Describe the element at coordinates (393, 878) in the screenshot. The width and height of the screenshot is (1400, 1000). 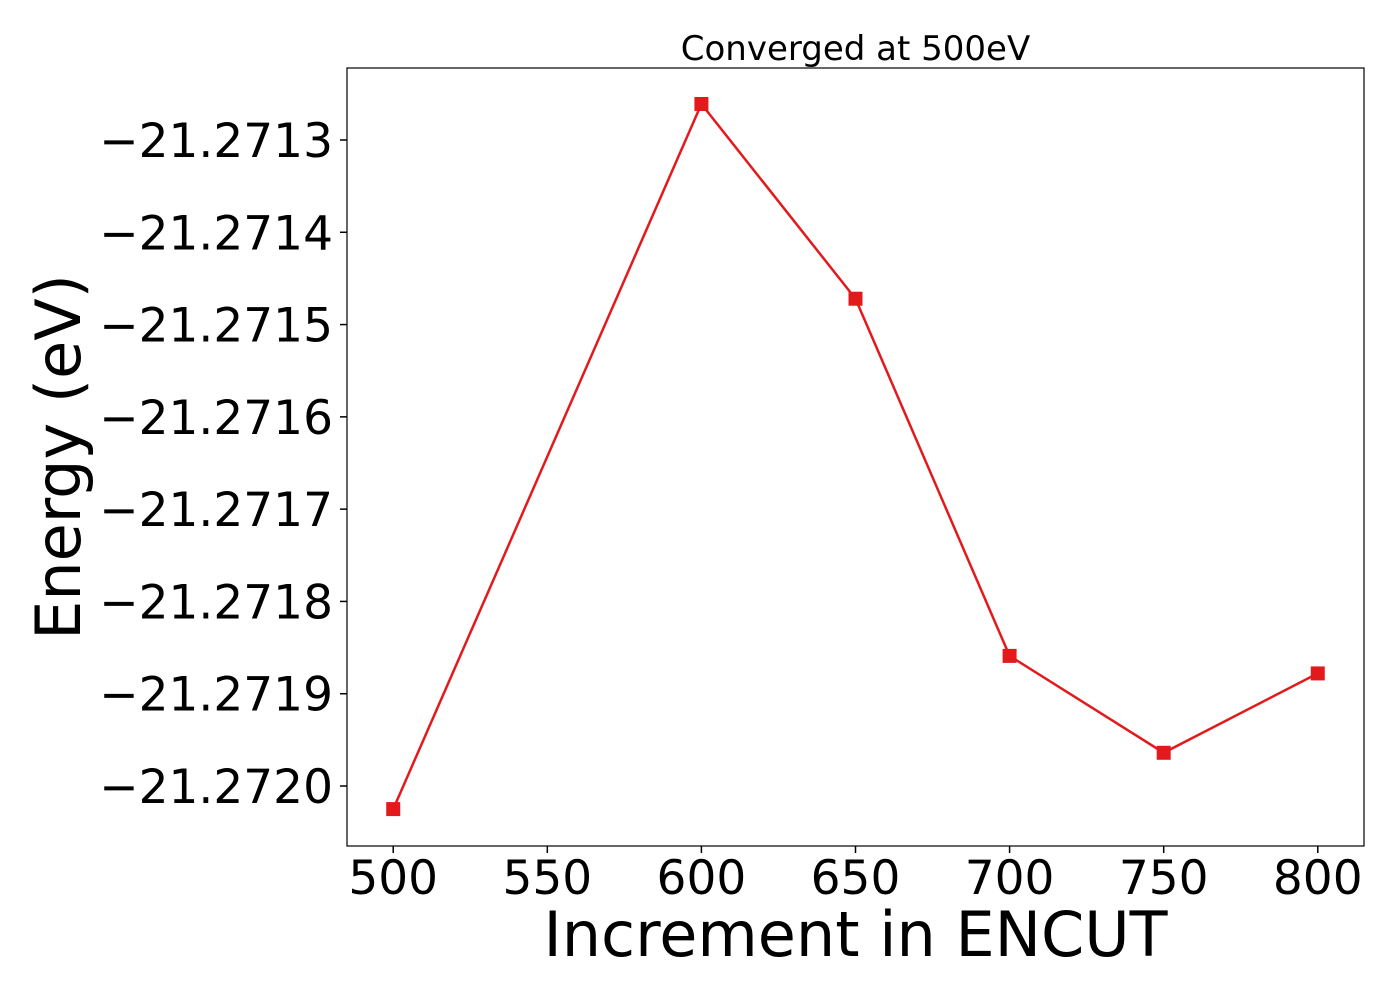
I see `x-tick-label: 500` at that location.